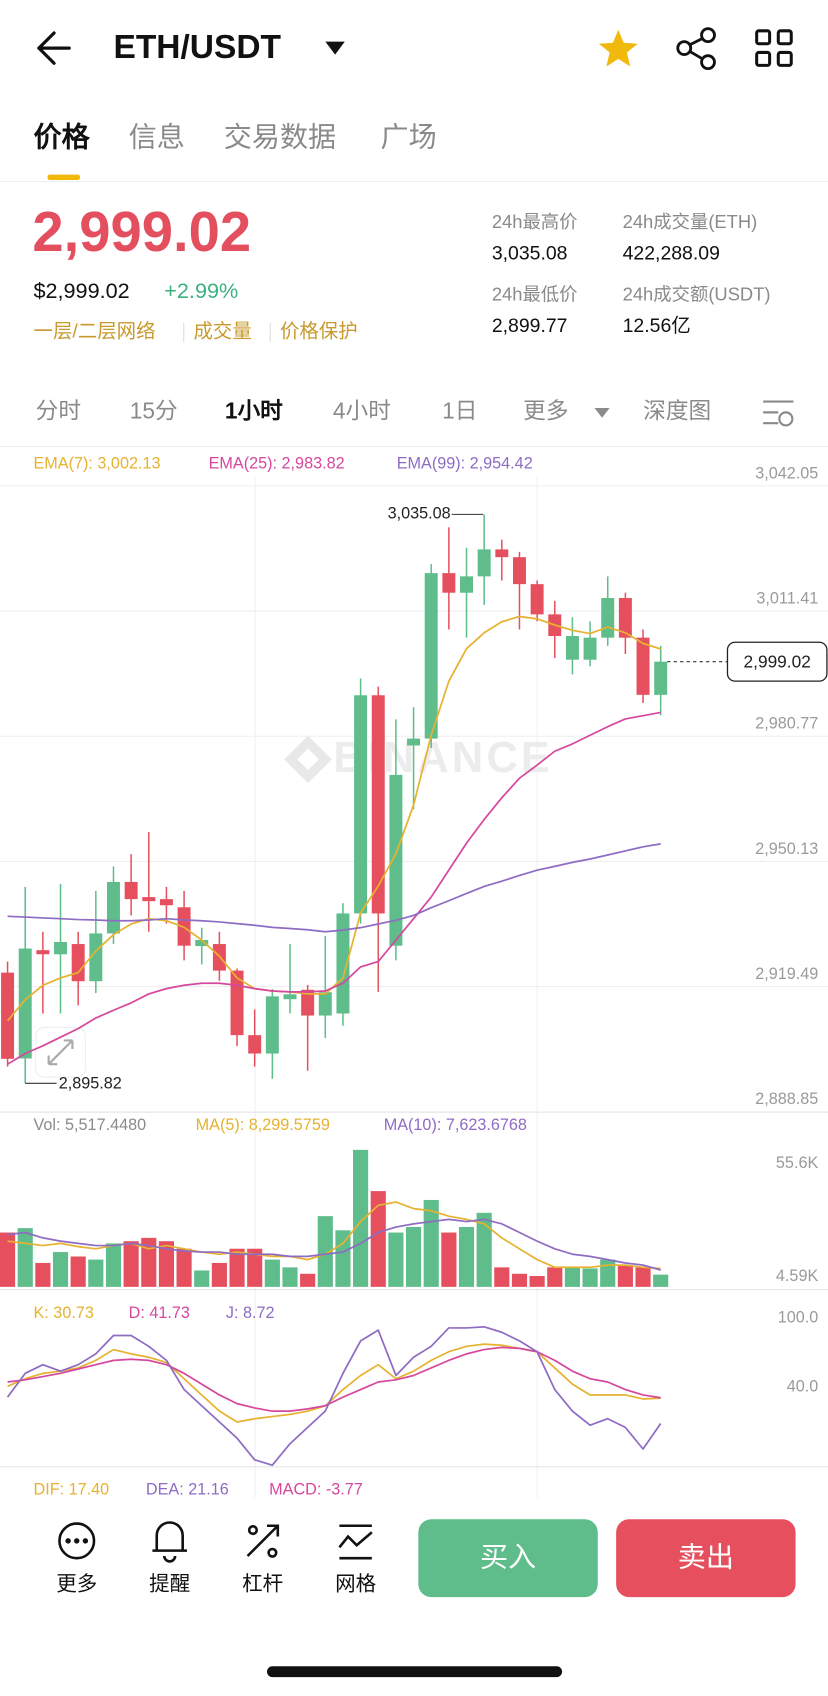 Image resolution: width=828 pixels, height=1696 pixels. I want to click on more-dots, so click(77, 1541).